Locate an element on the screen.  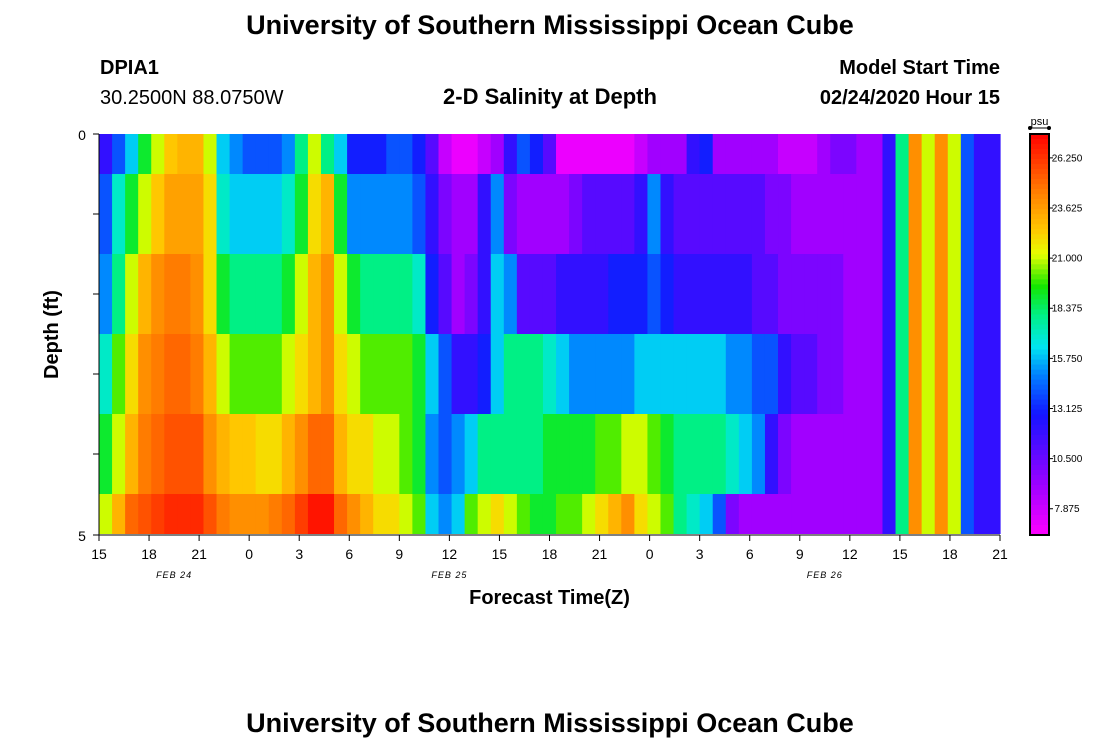
x-tick-label: 15 is located at coordinates (500, 554).